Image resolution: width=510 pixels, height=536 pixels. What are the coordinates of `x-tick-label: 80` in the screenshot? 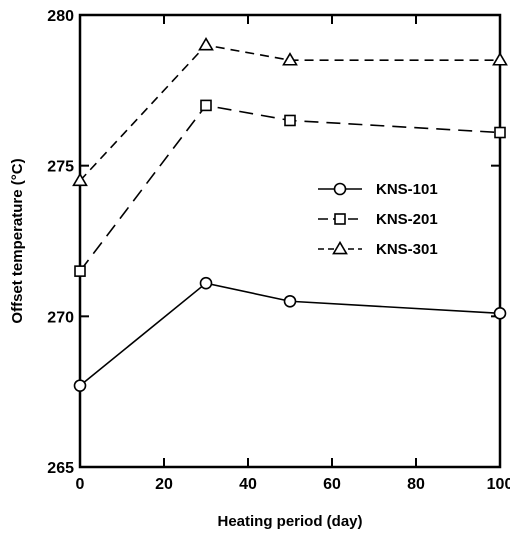 It's located at (416, 484).